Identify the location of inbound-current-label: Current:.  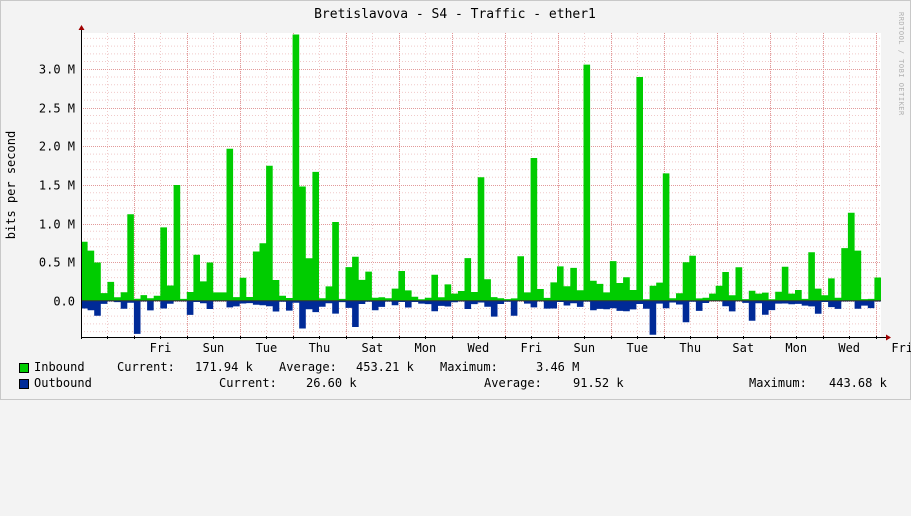
(146, 367).